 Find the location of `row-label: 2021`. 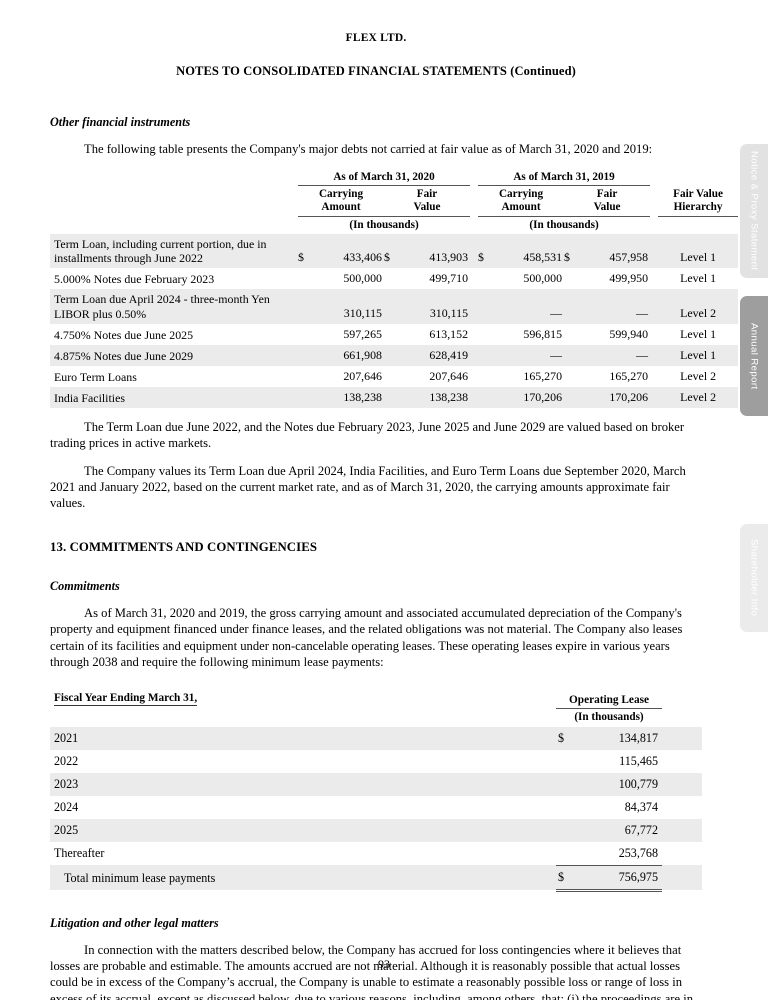

row-label: 2021 is located at coordinates (303, 738).